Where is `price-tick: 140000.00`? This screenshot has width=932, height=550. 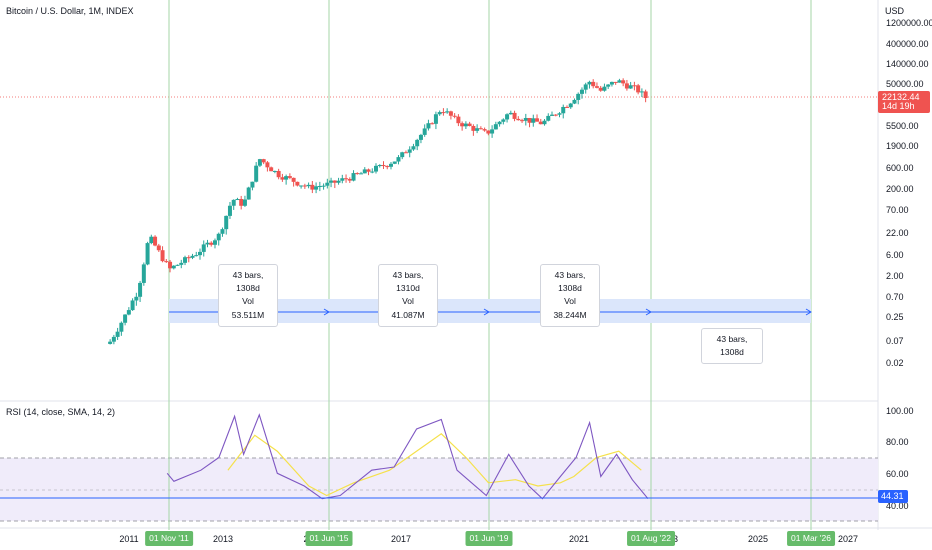 price-tick: 140000.00 is located at coordinates (907, 64).